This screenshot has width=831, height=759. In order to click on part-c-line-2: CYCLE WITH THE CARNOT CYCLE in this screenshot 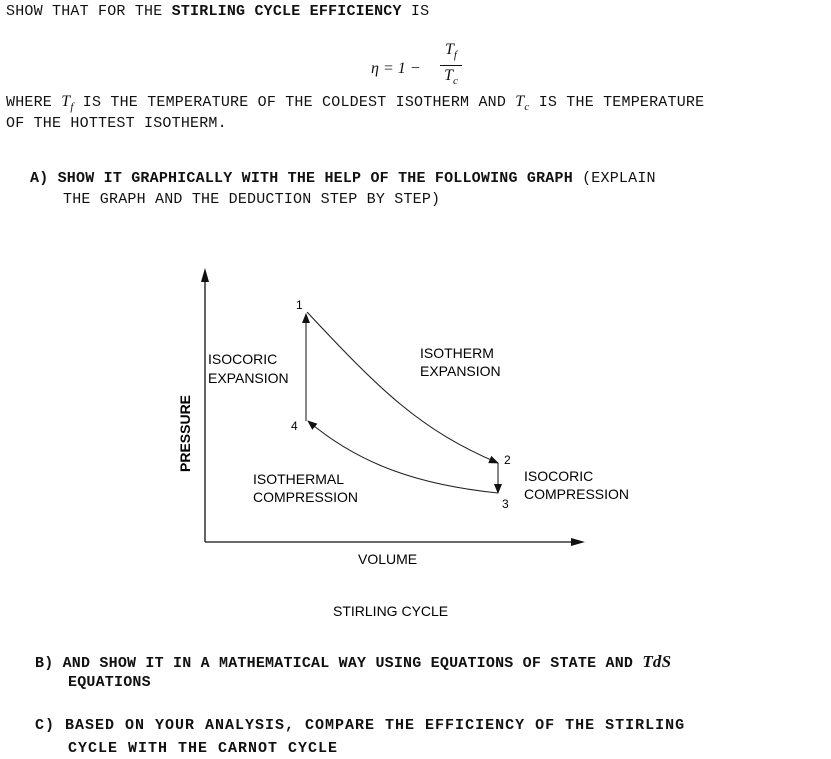, I will do `click(203, 748)`.